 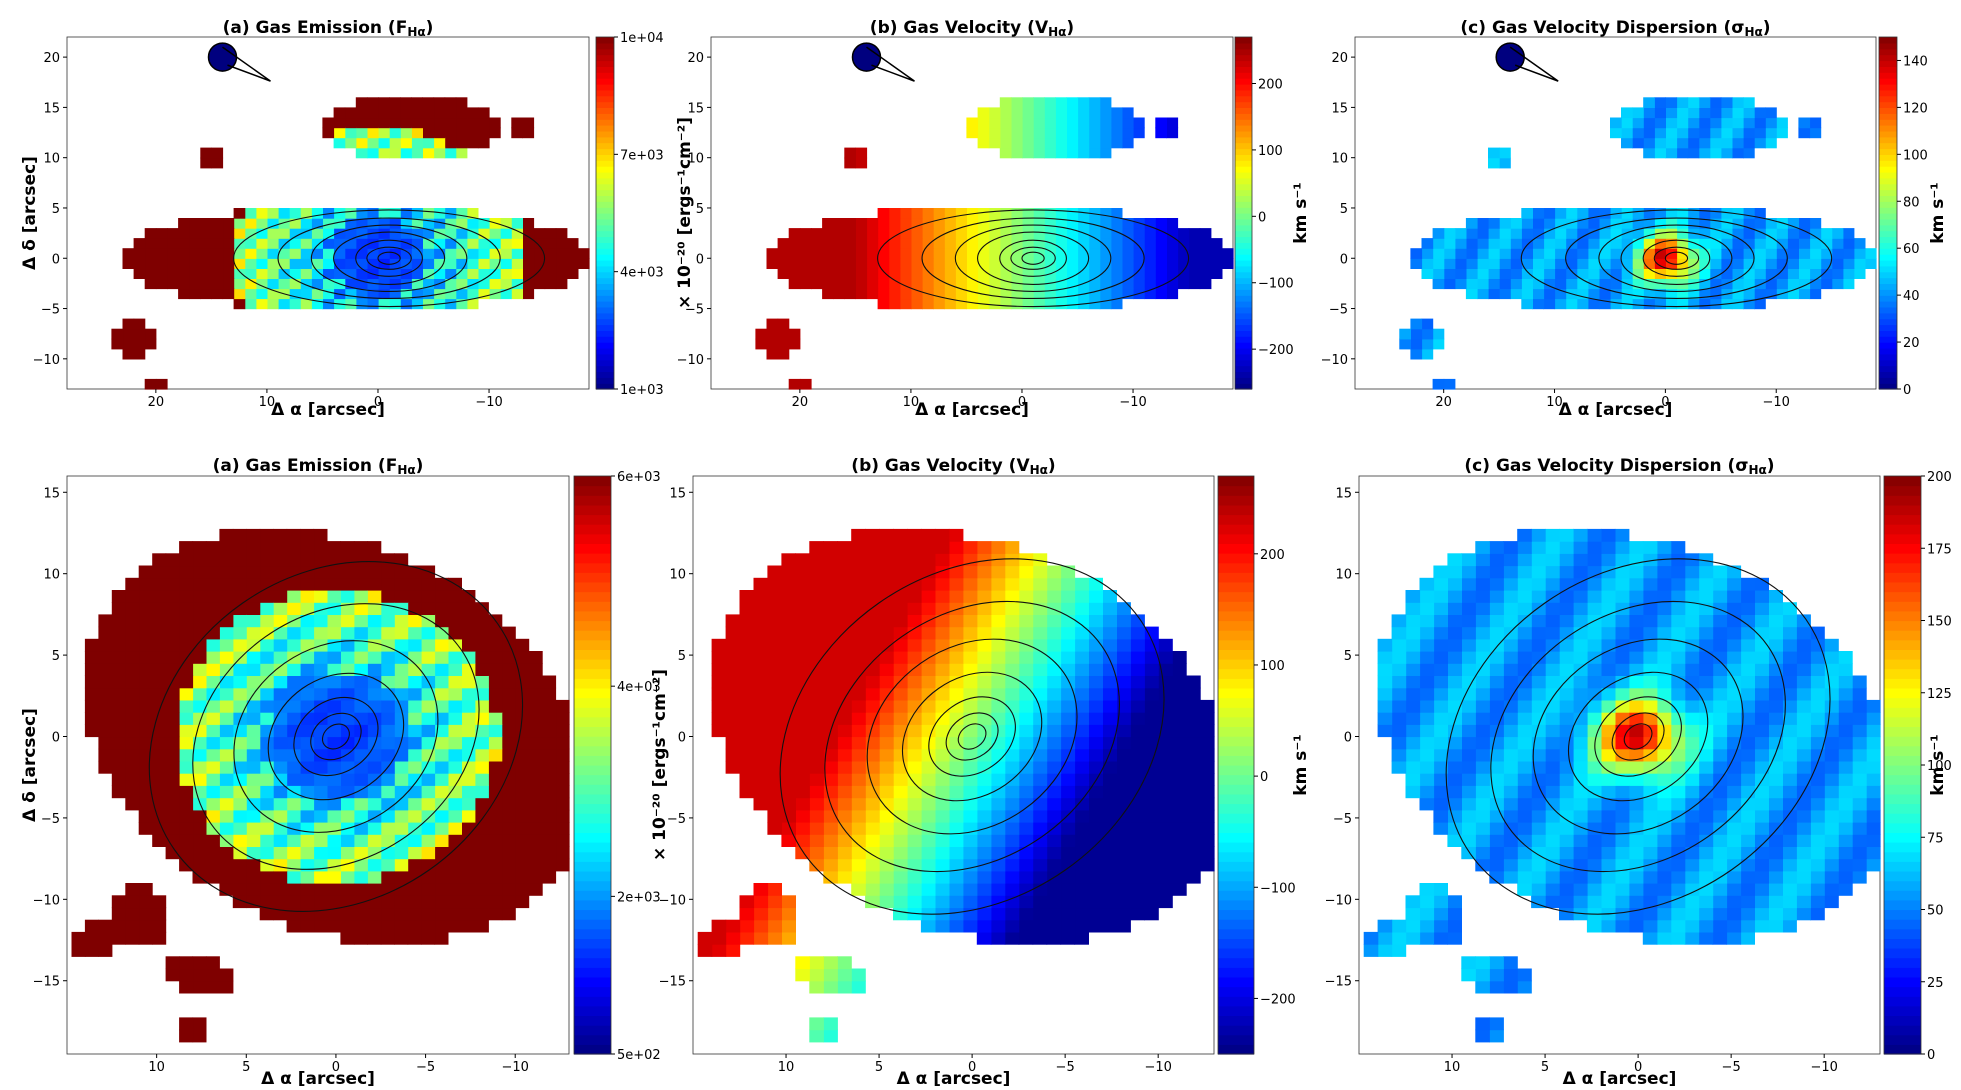 What do you see at coordinates (642, 273) in the screenshot?
I see `colorbar-tick-label: 4e+03` at bounding box center [642, 273].